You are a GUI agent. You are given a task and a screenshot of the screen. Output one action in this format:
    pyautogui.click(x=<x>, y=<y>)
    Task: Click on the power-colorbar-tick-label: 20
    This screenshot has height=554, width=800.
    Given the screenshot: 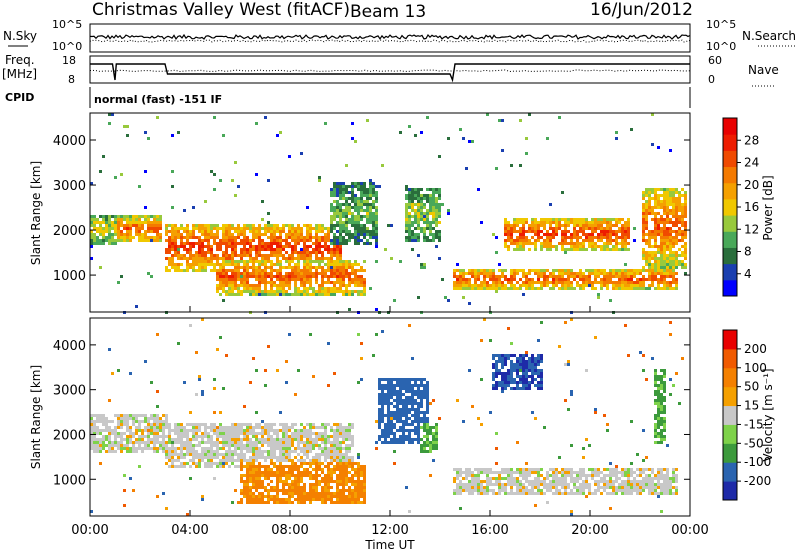 What is the action you would take?
    pyautogui.click(x=751, y=185)
    